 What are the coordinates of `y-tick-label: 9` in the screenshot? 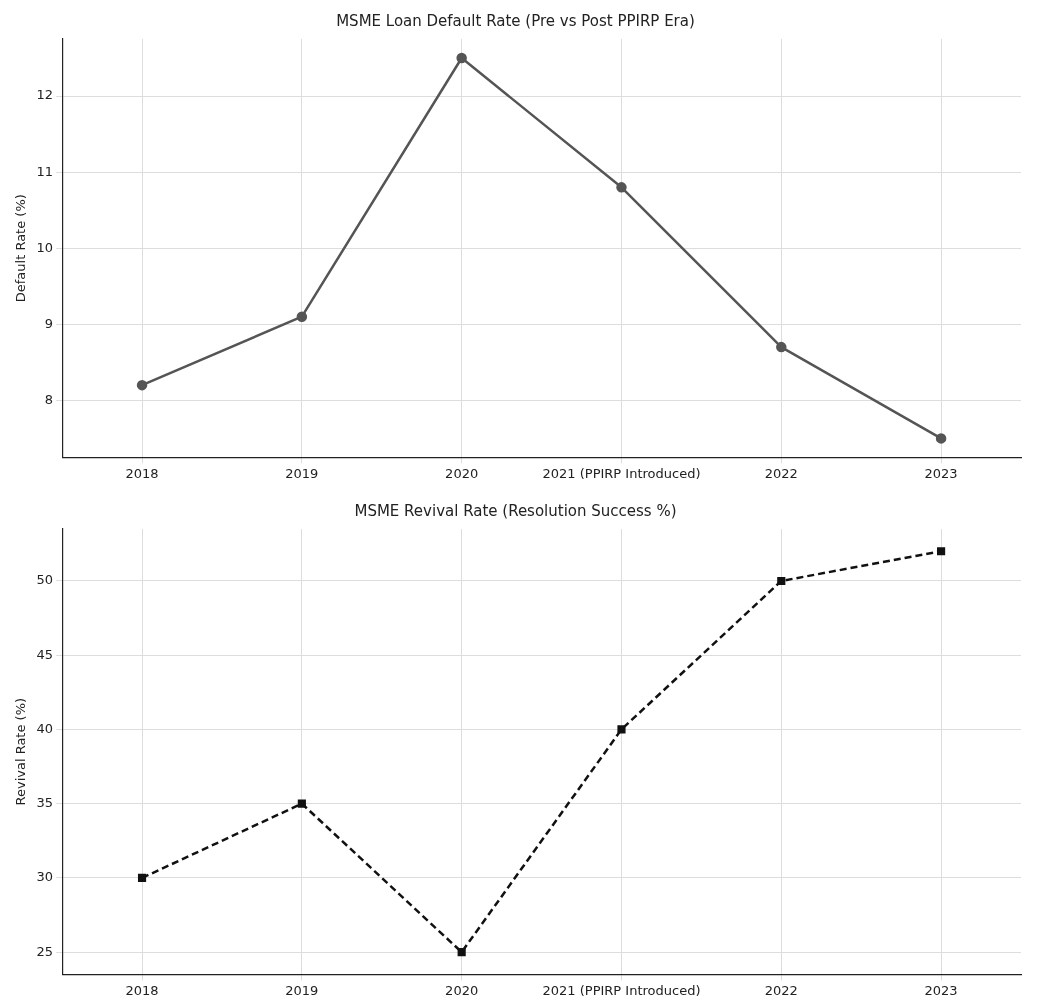 It's located at (49, 323).